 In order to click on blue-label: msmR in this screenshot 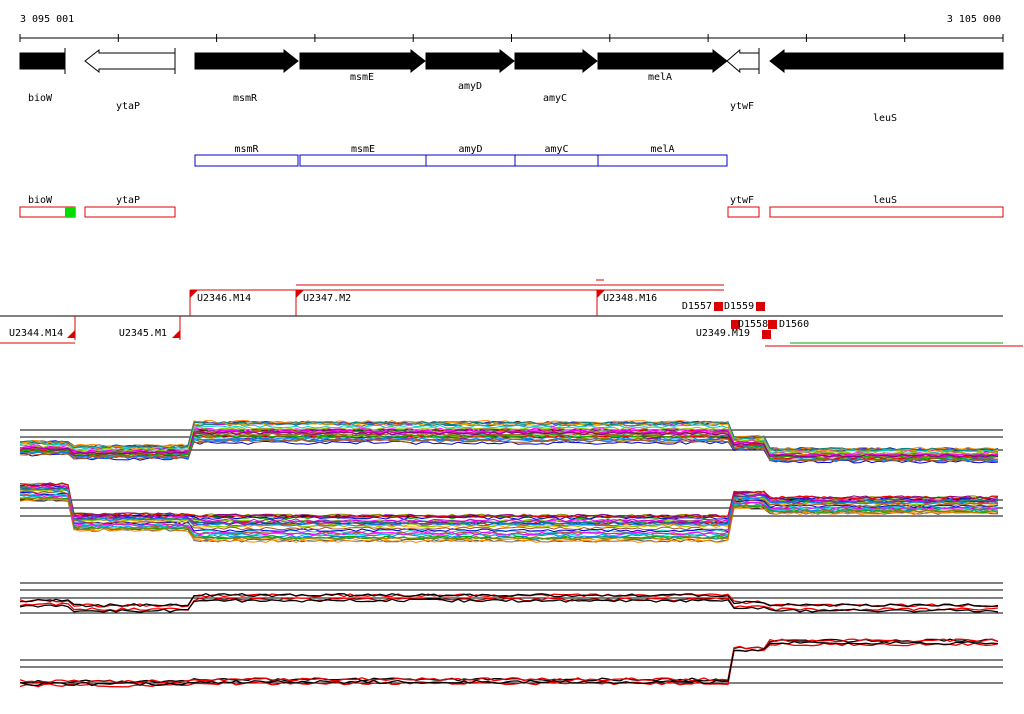, I will do `click(246, 149)`.